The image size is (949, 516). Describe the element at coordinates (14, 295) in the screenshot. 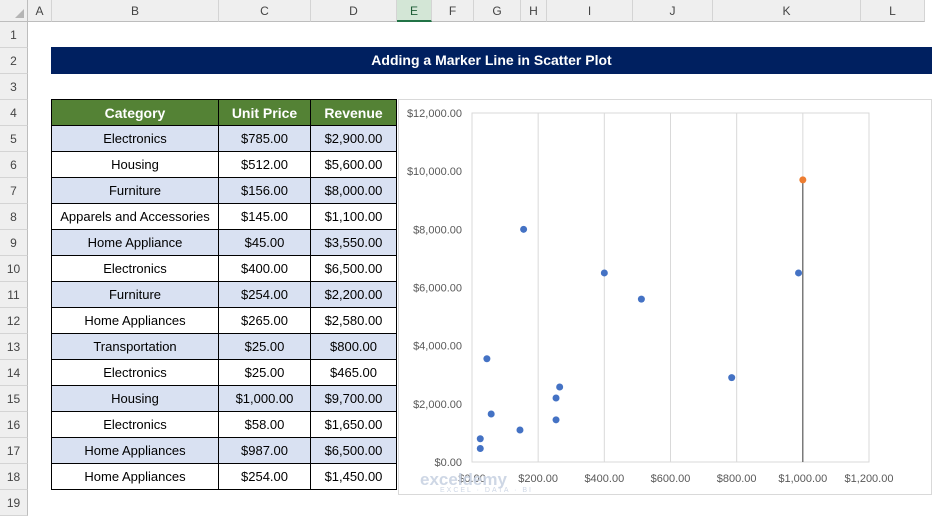

I see `row-header-11: 11` at that location.